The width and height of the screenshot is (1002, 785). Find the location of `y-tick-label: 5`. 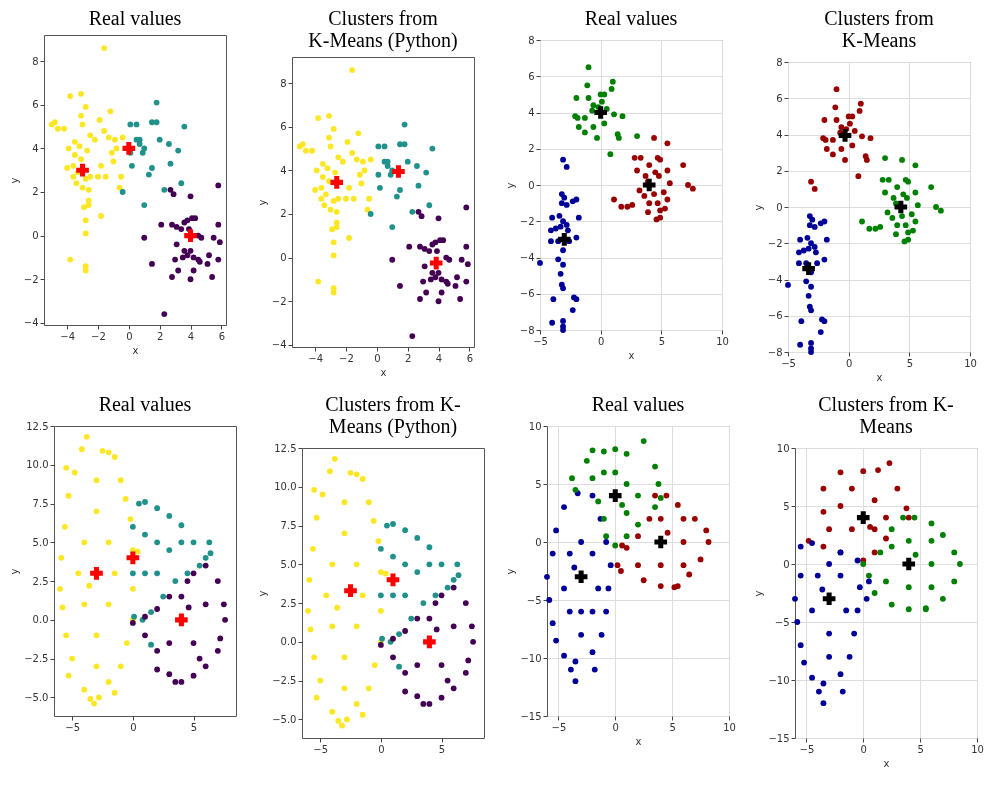

y-tick-label: 5 is located at coordinates (786, 506).